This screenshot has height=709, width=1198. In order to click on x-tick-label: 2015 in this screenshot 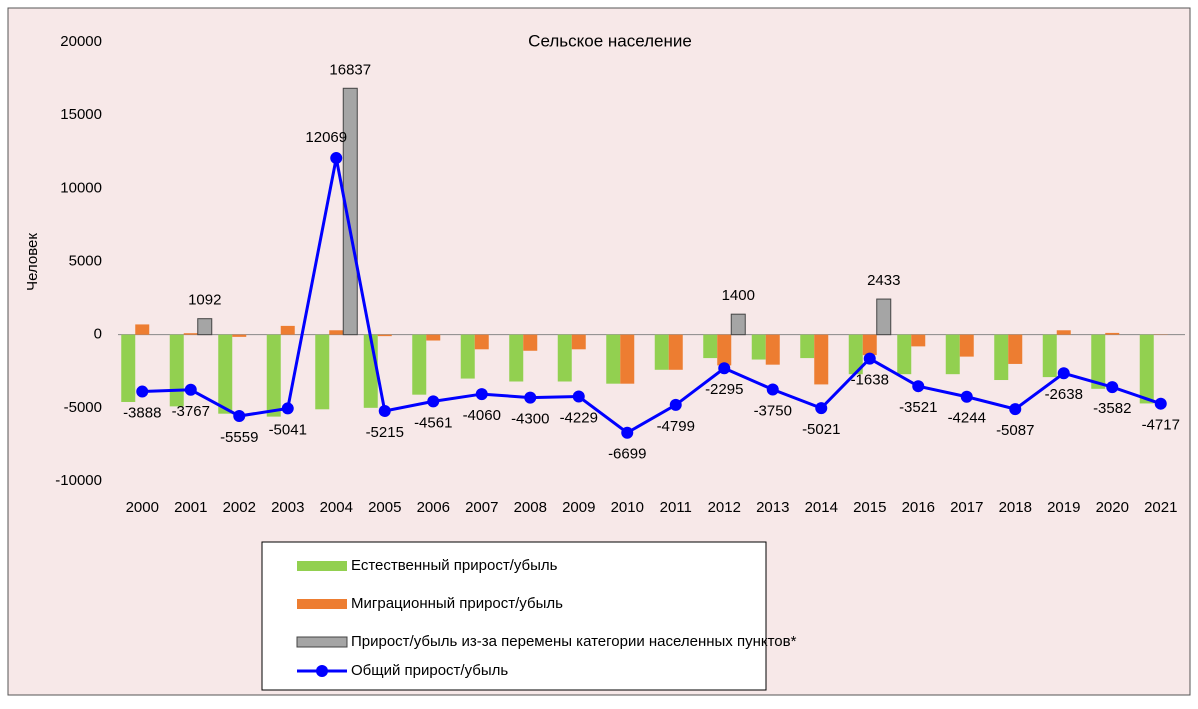, I will do `click(869, 507)`.